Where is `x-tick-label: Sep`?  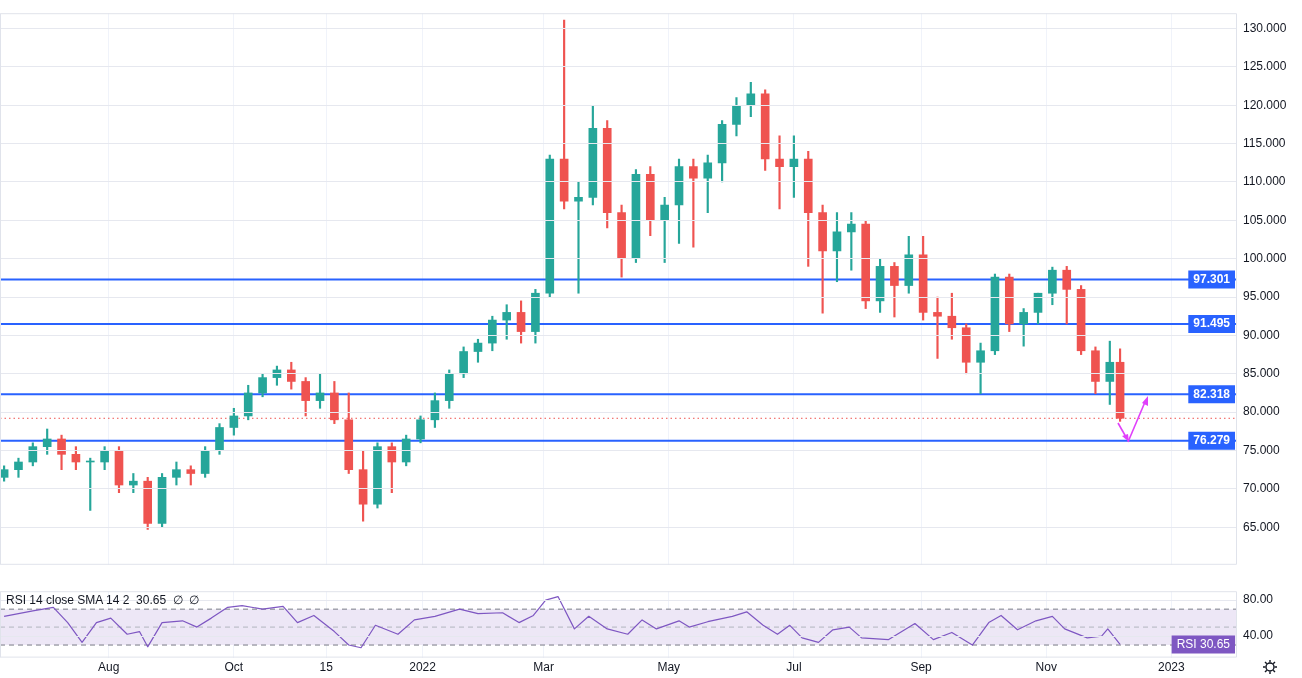 x-tick-label: Sep is located at coordinates (921, 667).